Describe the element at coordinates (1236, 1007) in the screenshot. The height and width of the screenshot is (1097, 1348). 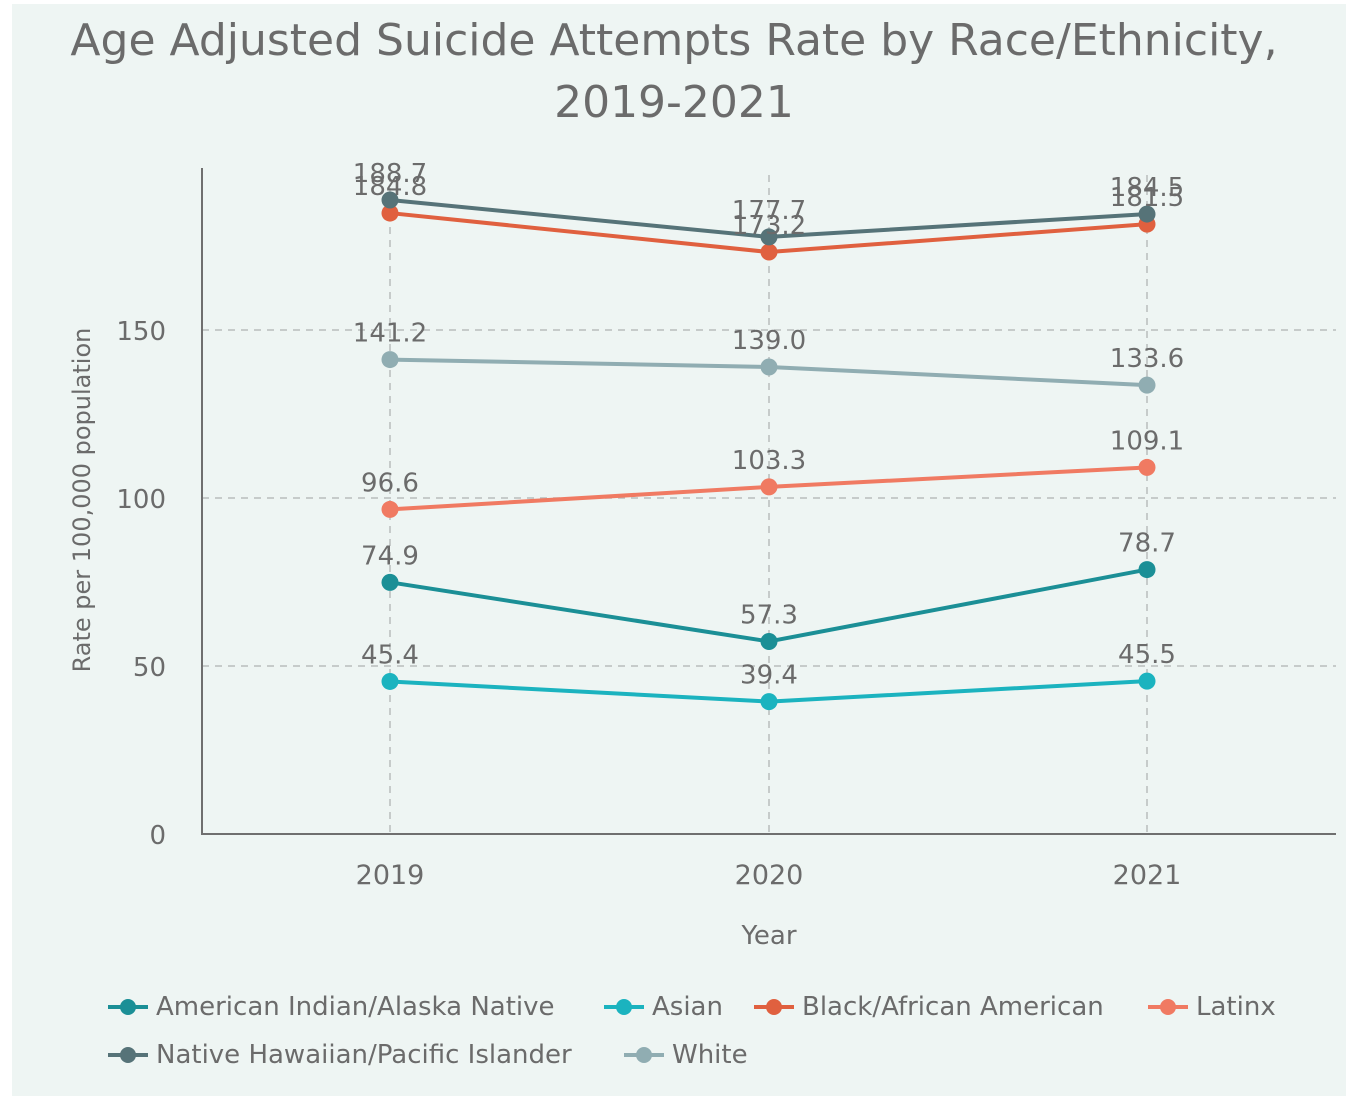
I see `legend-label: Latinx` at that location.